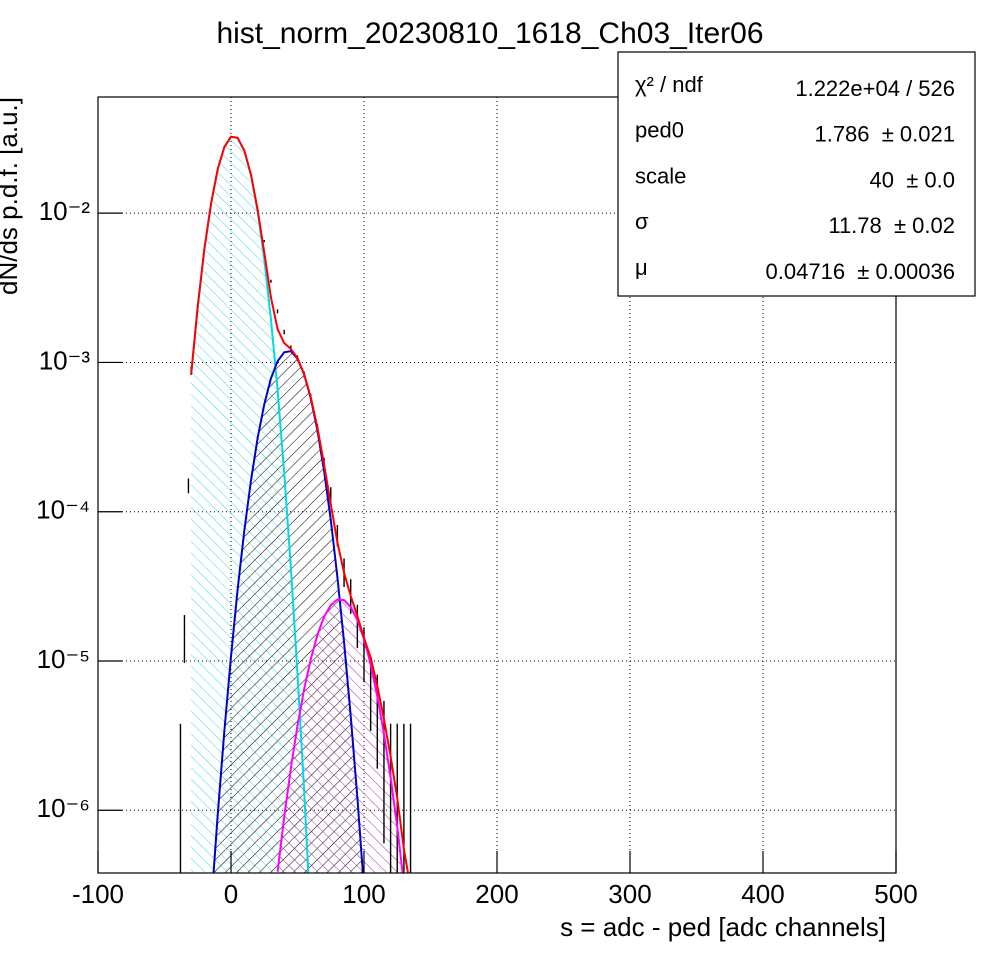 The width and height of the screenshot is (996, 972). I want to click on stats-value: 0.04716 ± 0.00036, so click(860, 271).